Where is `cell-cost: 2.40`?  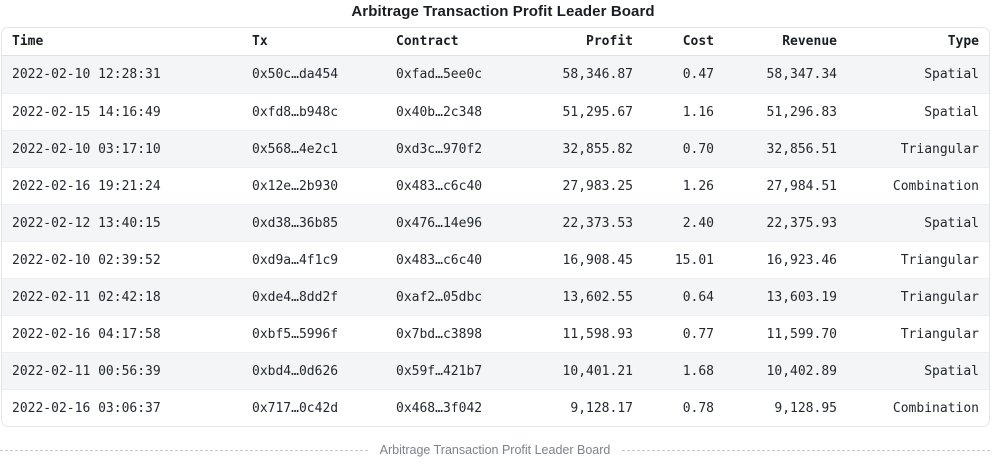 cell-cost: 2.40 is located at coordinates (698, 223).